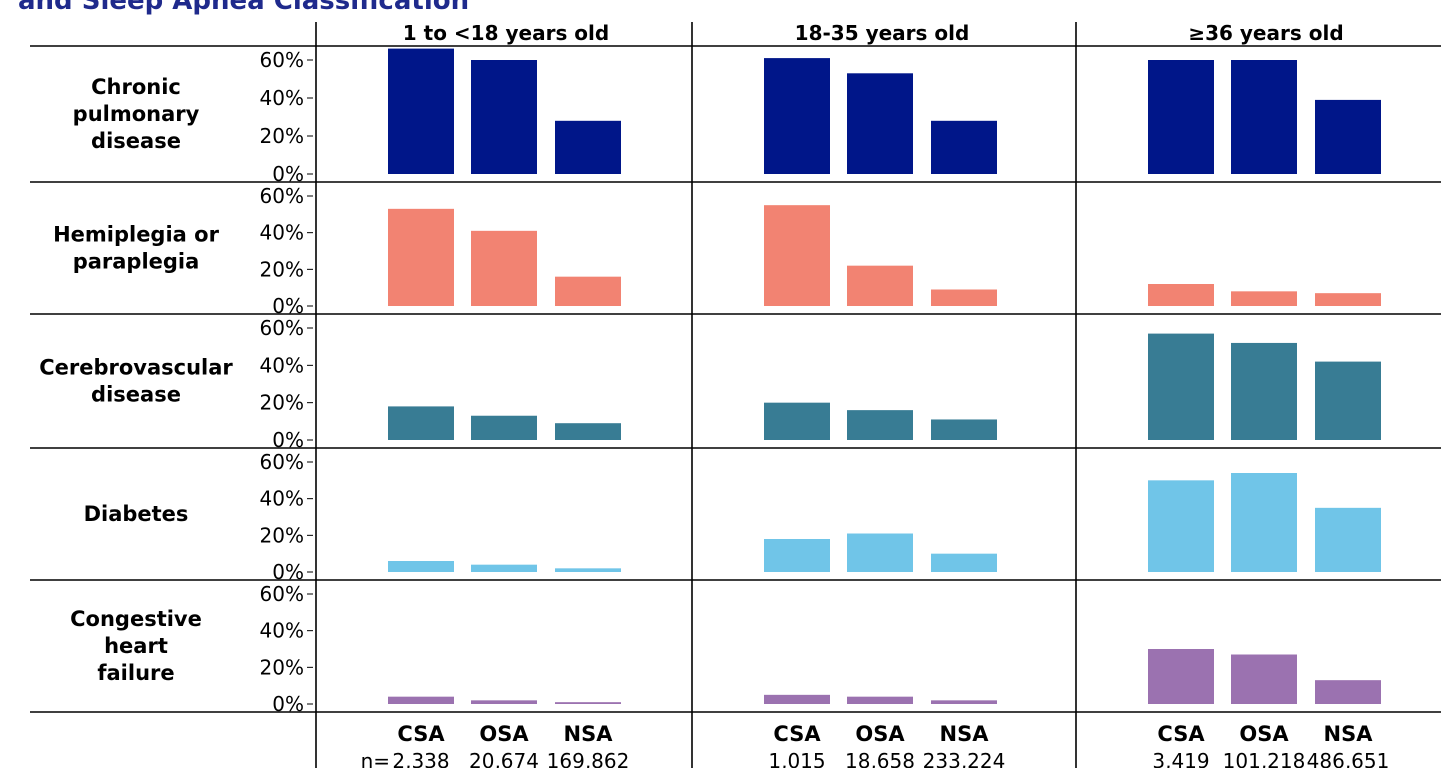 Image resolution: width=1441 pixels, height=768 pixels. What do you see at coordinates (880, 552) in the screenshot?
I see `bar-diabetes-18-35-years-old-osa` at bounding box center [880, 552].